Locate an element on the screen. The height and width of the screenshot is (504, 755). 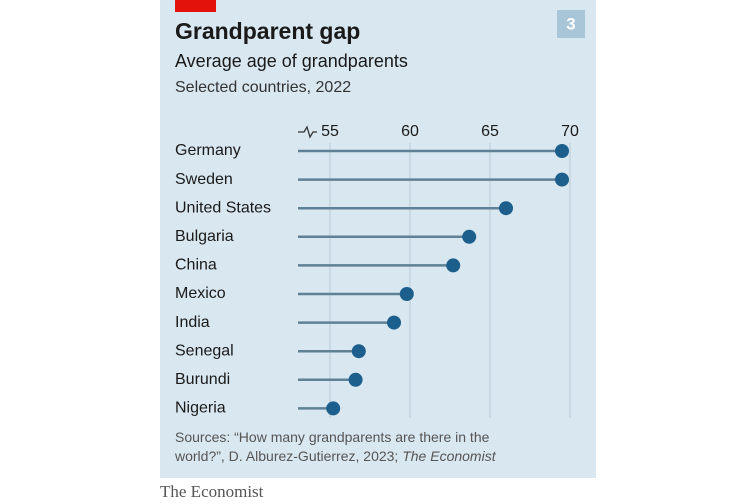
axis-break is located at coordinates (307, 132).